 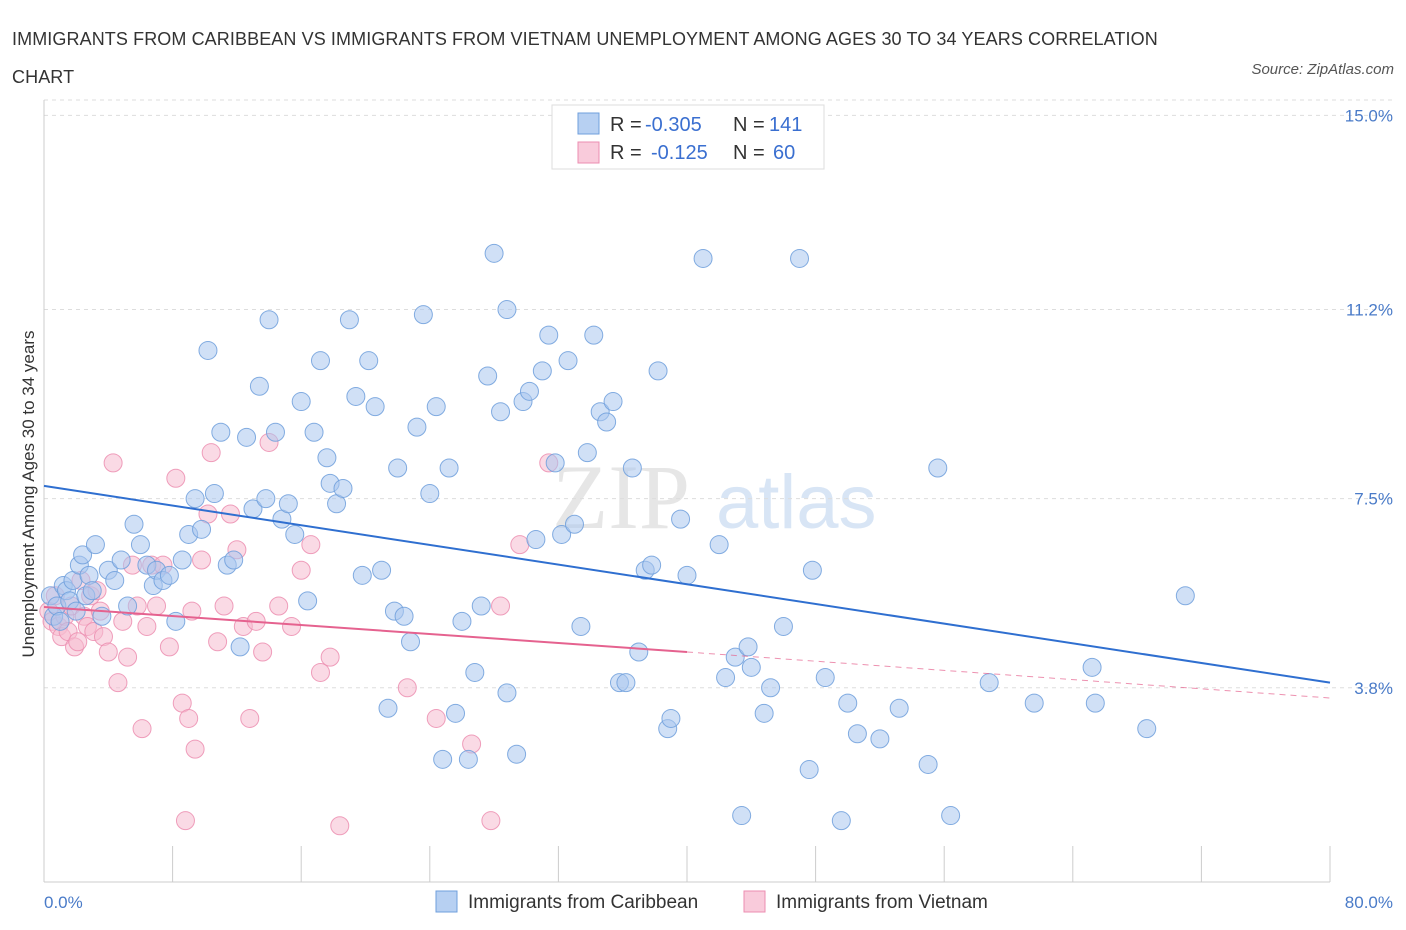 I want to click on y-tick-label: 3.8%, so click(x=1373, y=688).